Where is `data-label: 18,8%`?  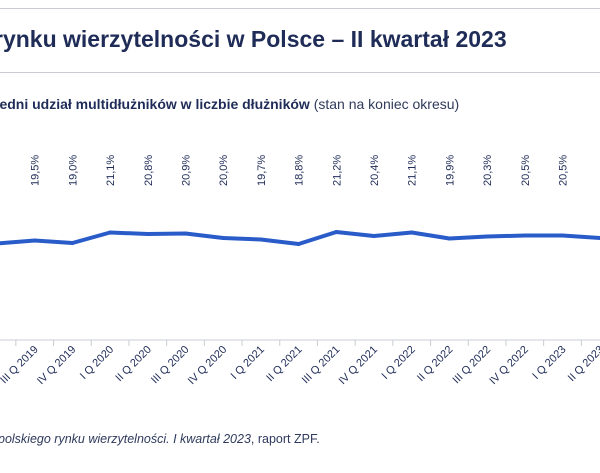 data-label: 18,8% is located at coordinates (300, 170).